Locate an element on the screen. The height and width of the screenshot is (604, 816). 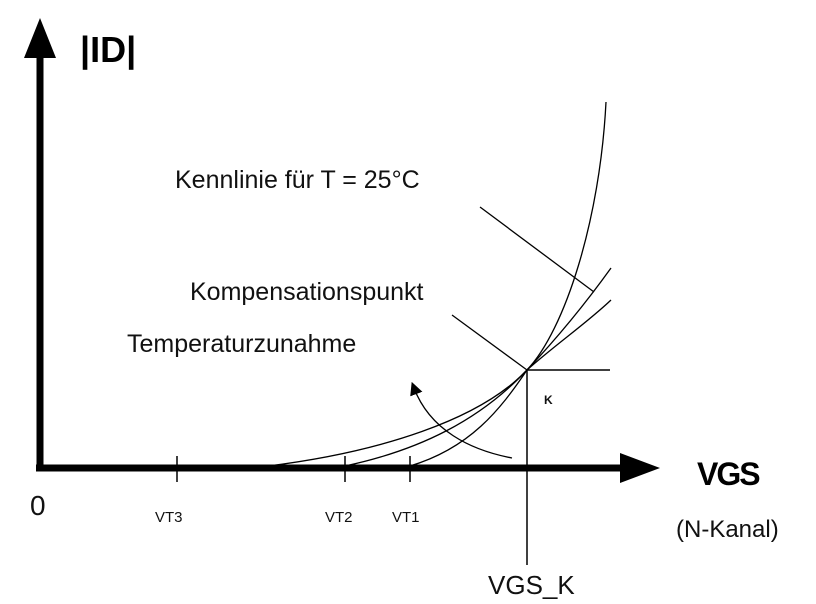
temperaturzunahme-label: Temperaturzunahme is located at coordinates (241, 344).